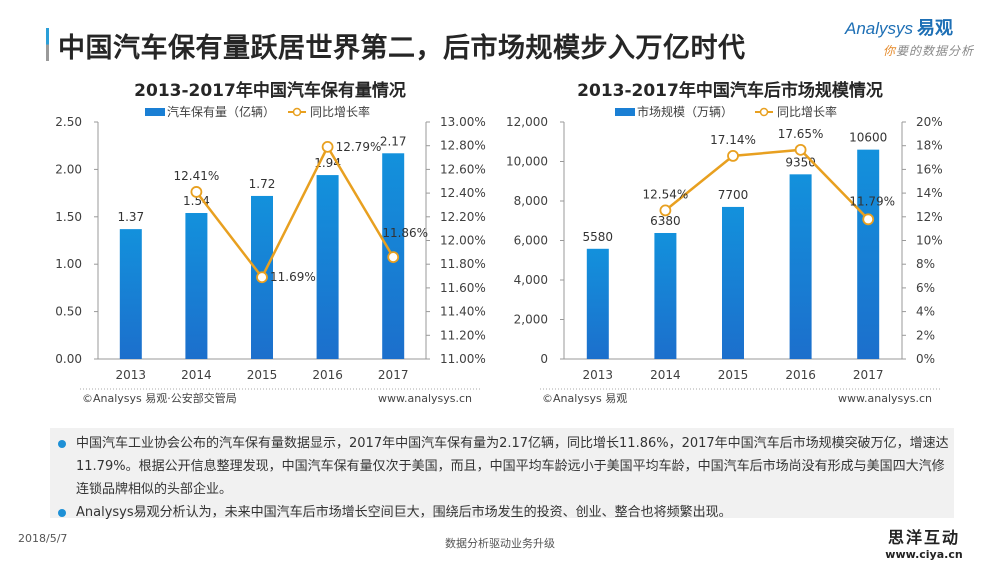 This screenshot has height=563, width=1000. Describe the element at coordinates (463, 288) in the screenshot. I see `y-right-tick-label: 11.60%` at that location.